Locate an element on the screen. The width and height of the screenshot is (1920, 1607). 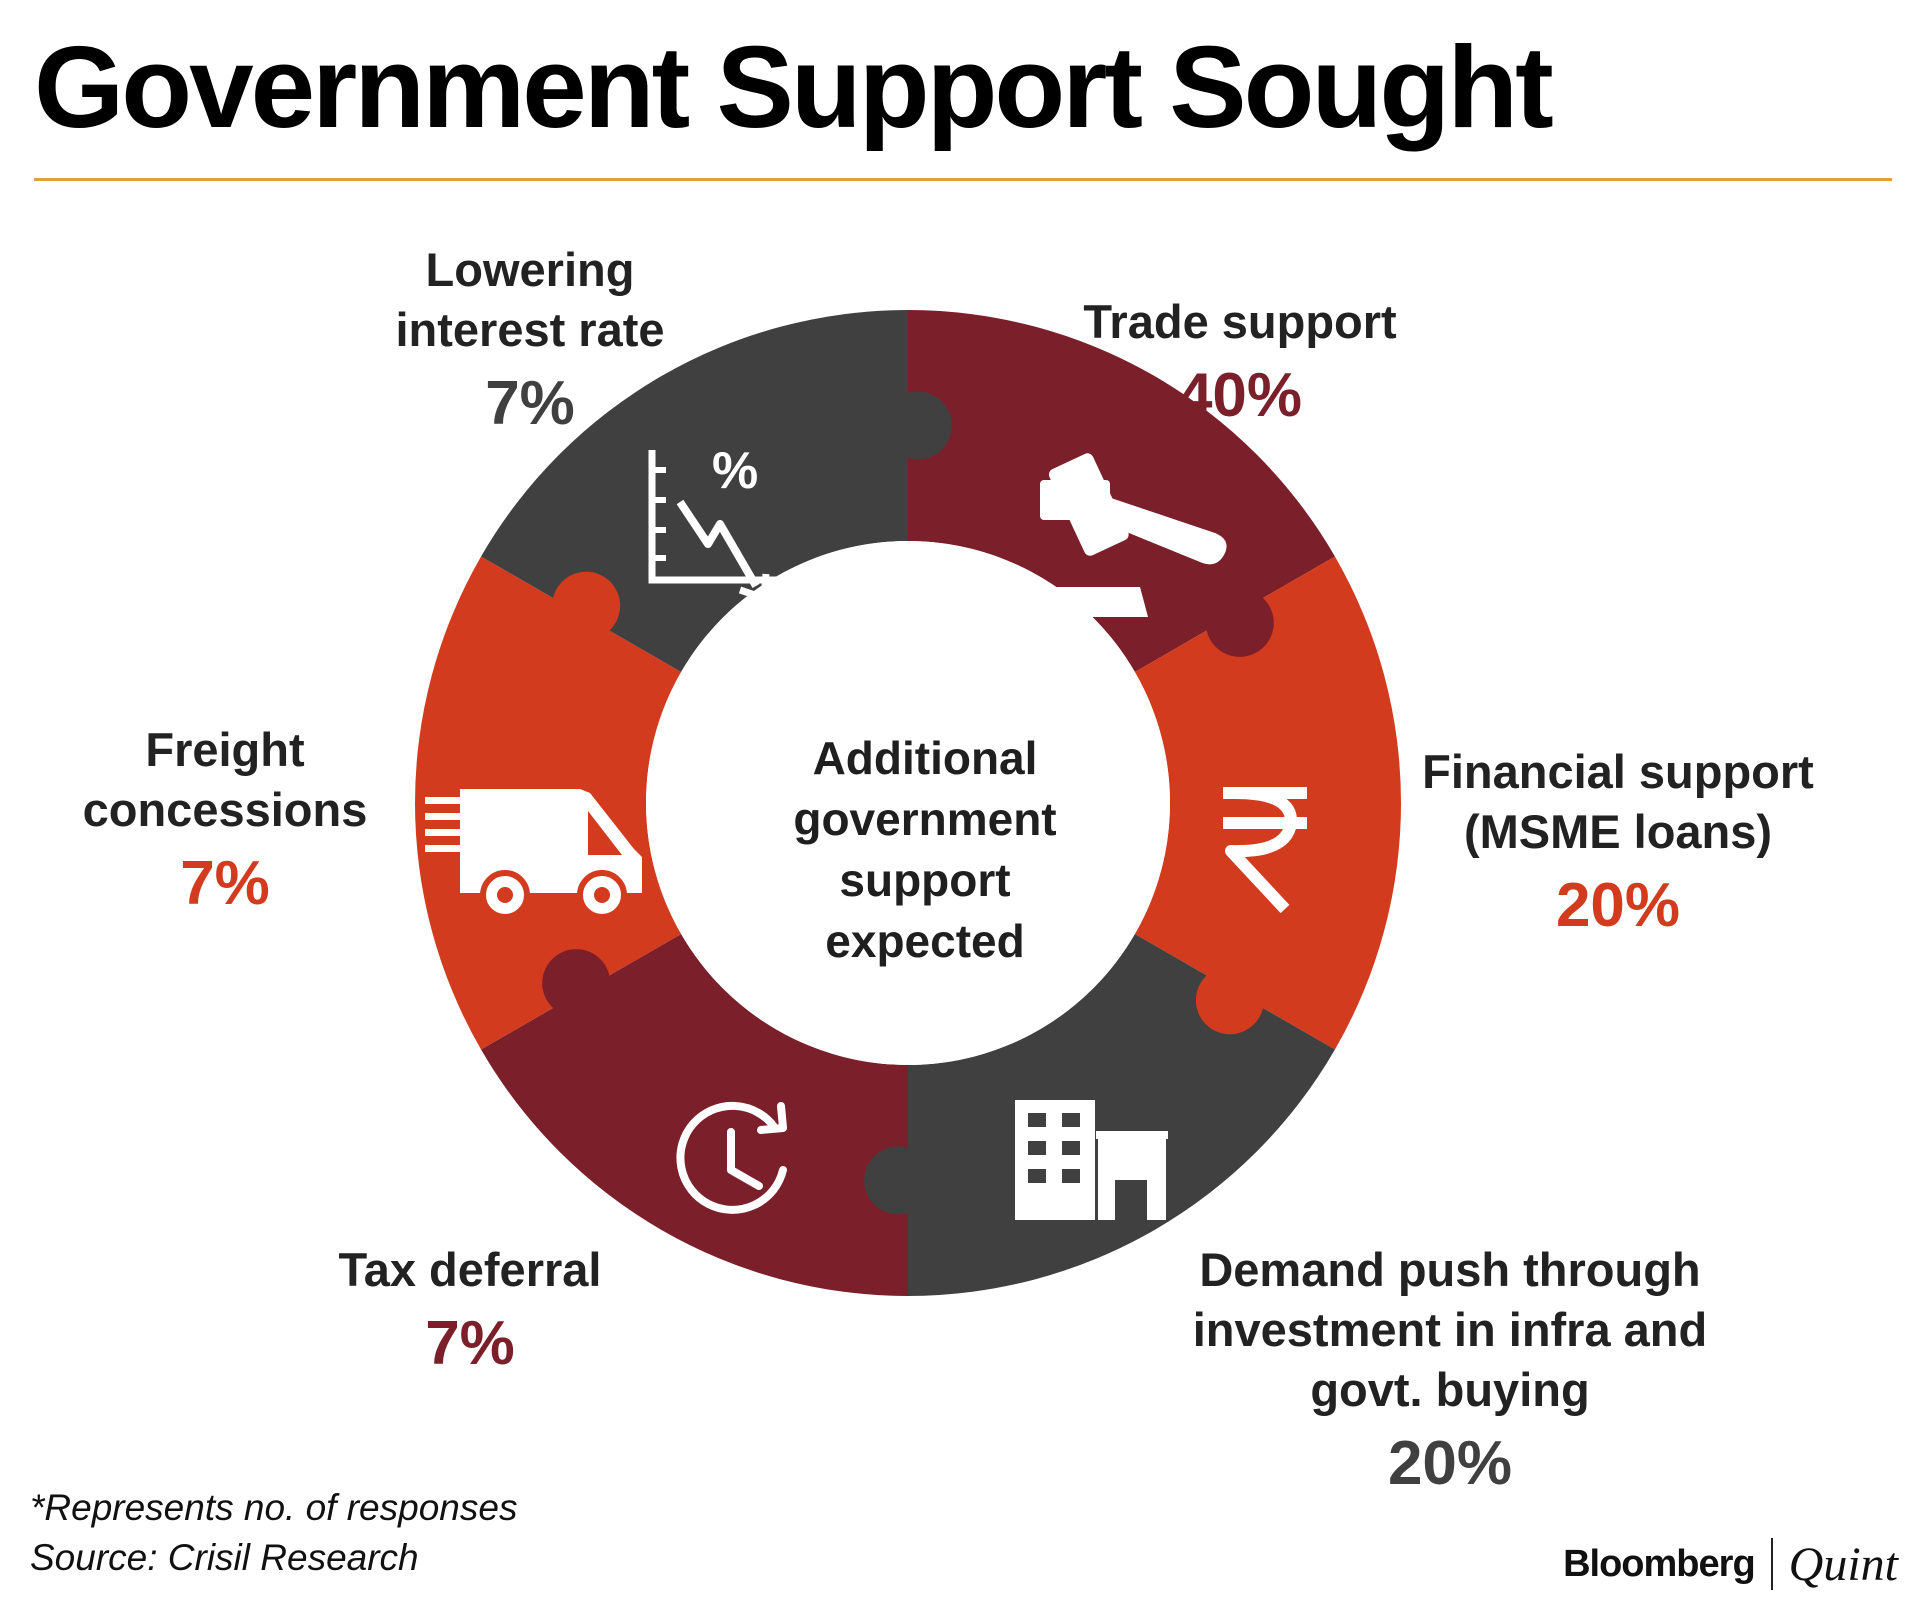
donut-hole is located at coordinates (908, 803).